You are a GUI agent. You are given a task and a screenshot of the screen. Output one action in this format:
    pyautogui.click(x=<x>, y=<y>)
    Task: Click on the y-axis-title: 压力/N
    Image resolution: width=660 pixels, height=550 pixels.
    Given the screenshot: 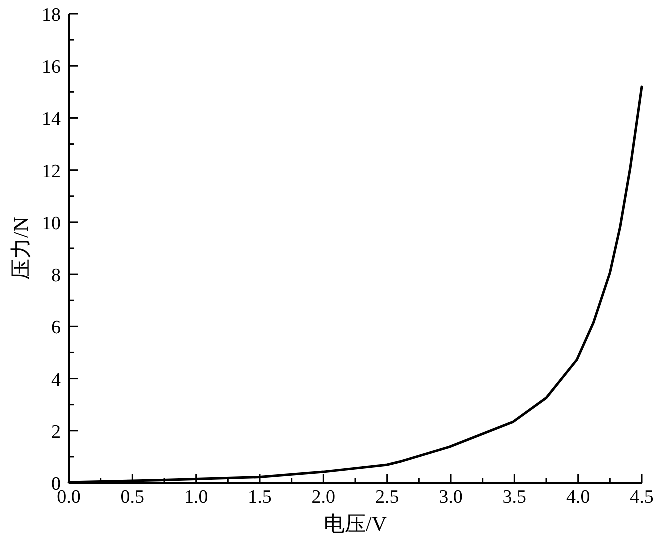 What is the action you would take?
    pyautogui.click(x=21, y=248)
    